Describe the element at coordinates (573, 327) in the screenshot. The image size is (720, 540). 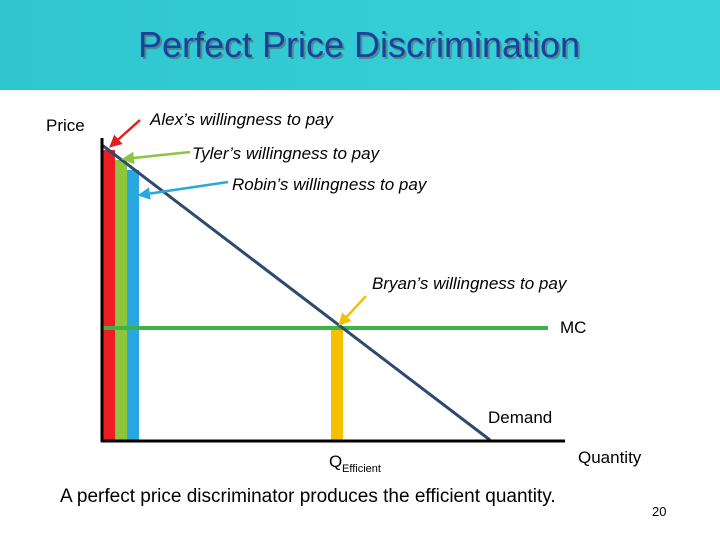
I see `mc-label: MC` at that location.